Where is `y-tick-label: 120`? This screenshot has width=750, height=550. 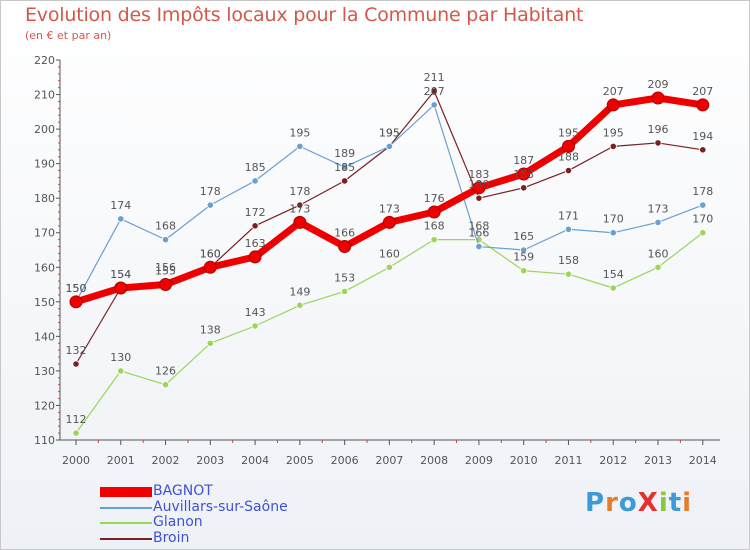 y-tick-label: 120 is located at coordinates (44, 405).